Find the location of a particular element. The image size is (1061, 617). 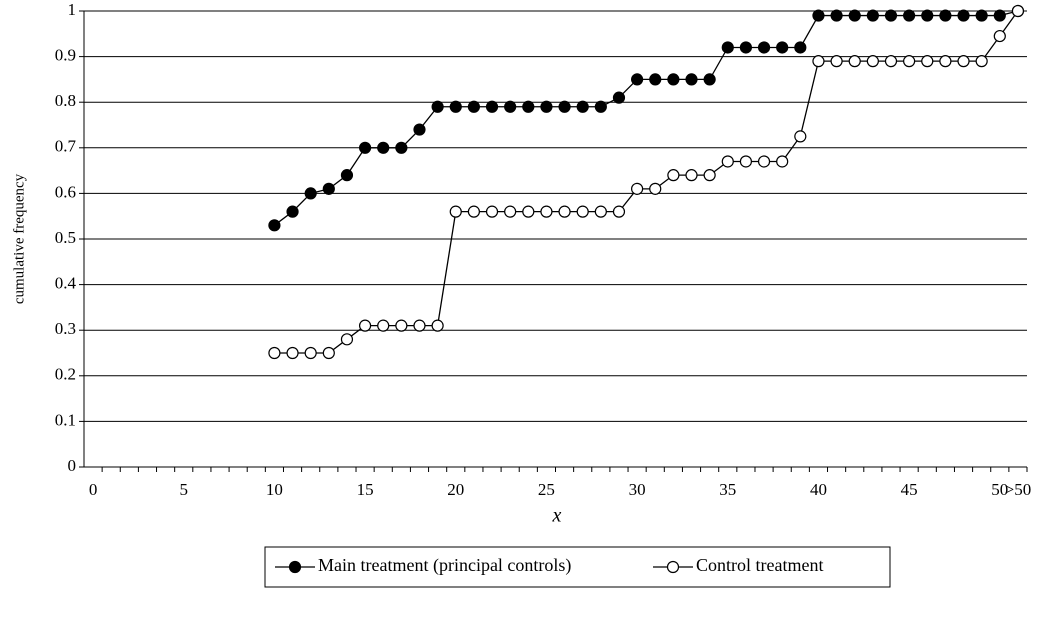

x-tick-label: 10 is located at coordinates (274, 489).